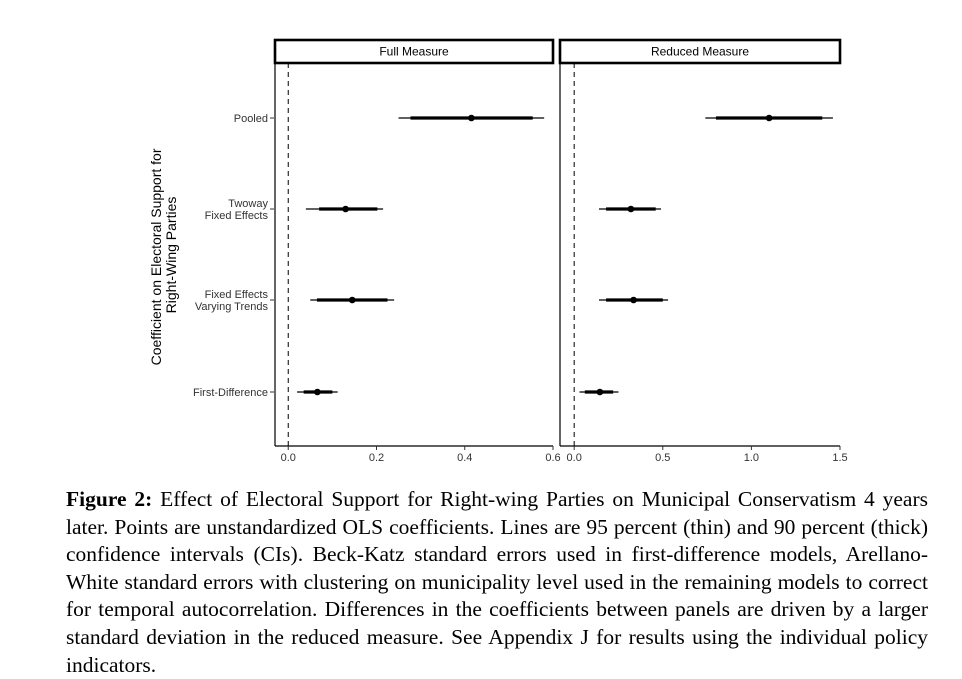  I want to click on category-label: Fixed Effects Varying Trends, so click(232, 301).